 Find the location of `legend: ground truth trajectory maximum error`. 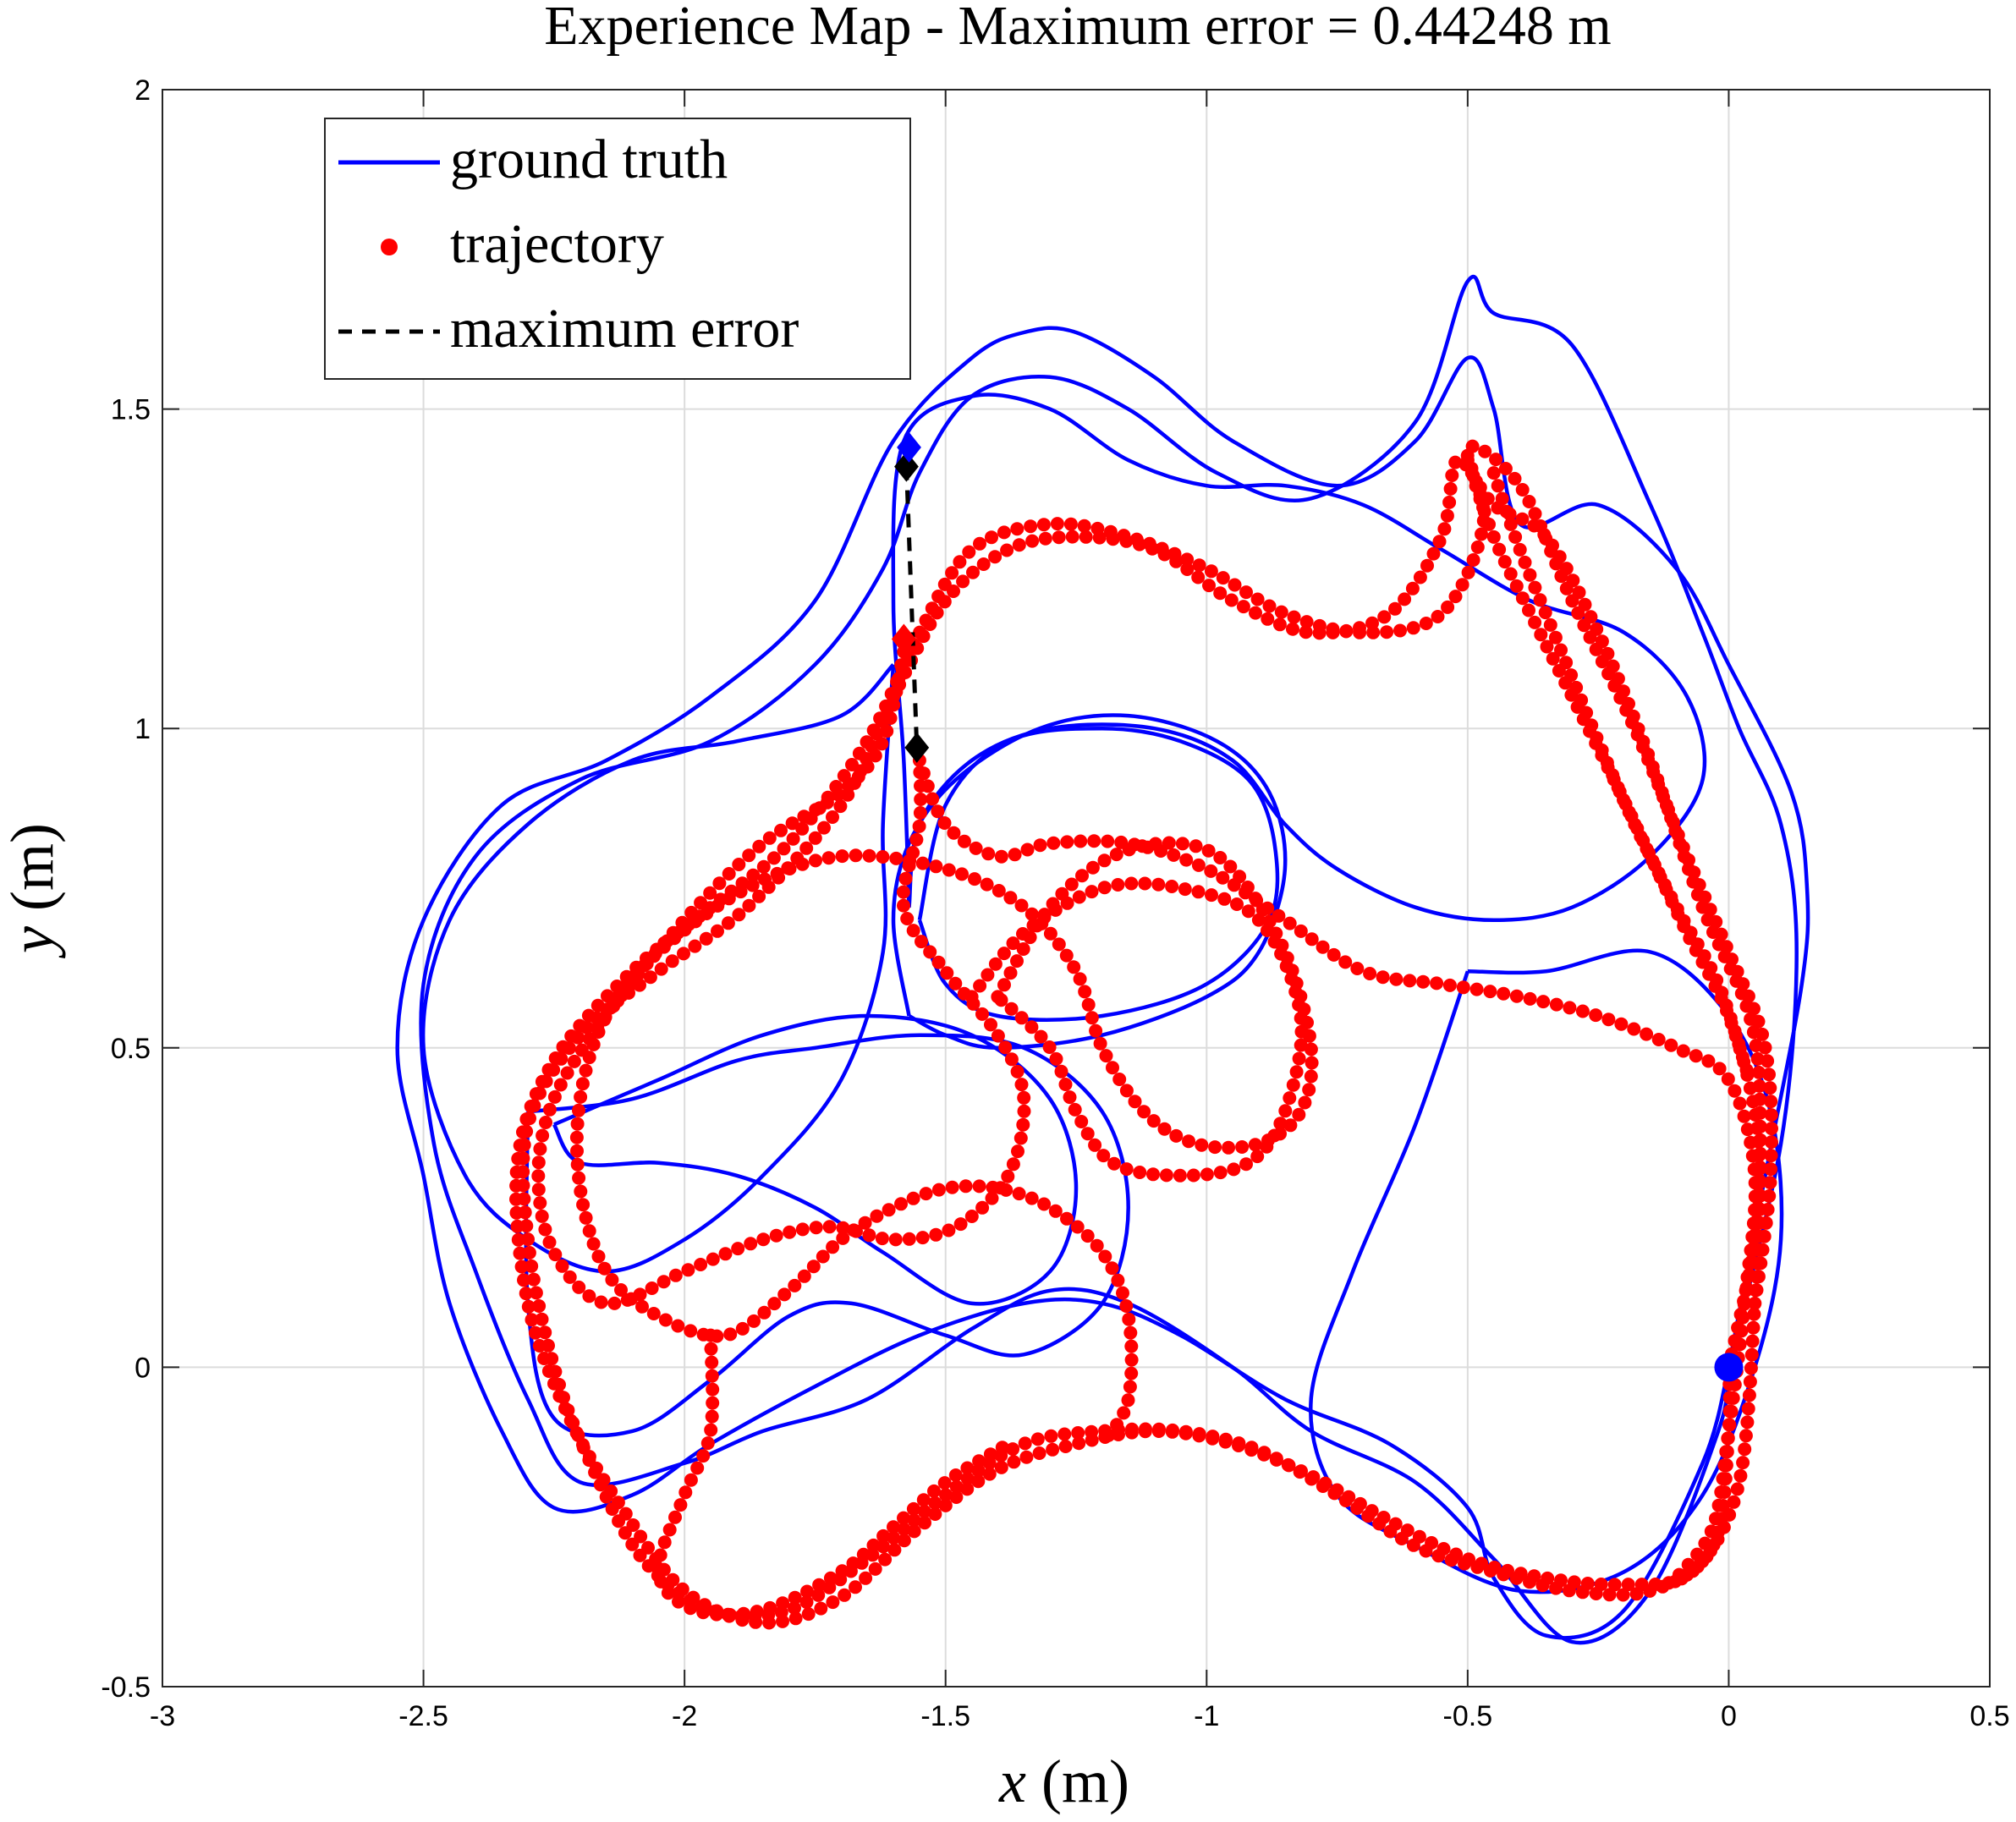

legend: ground truth trajectory maximum error is located at coordinates (617, 249).